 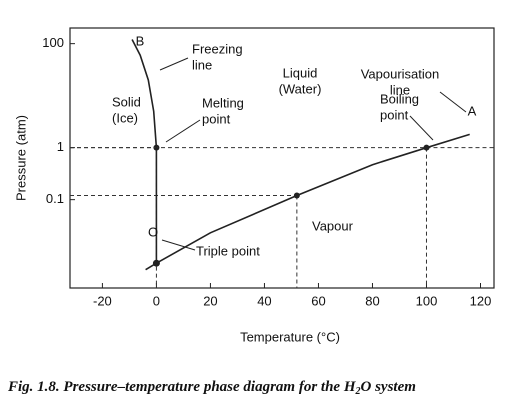 I want to click on y-tick-label: 1, so click(x=60, y=146).